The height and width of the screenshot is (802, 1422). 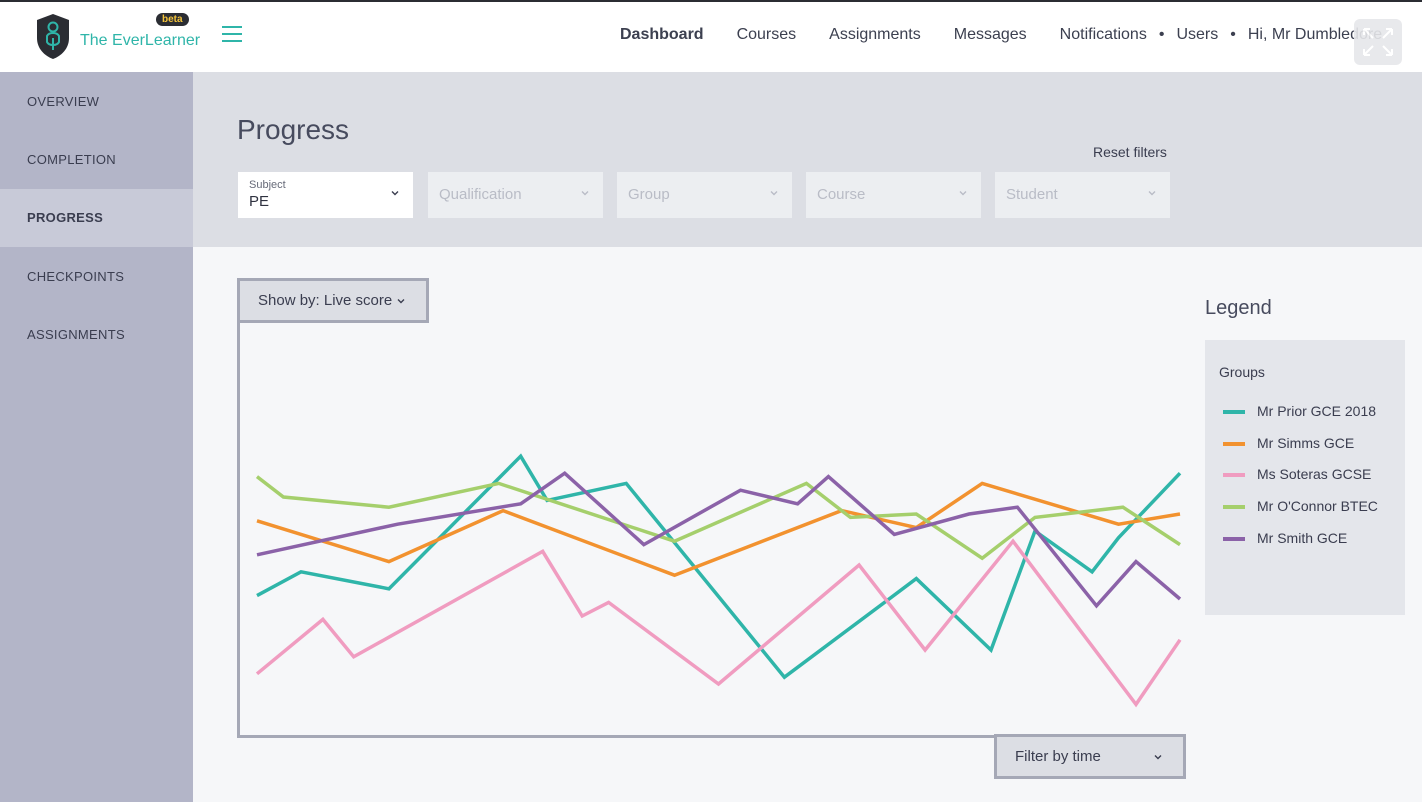 I want to click on legend-item-simms: Mr Simms GCE, so click(x=1313, y=444).